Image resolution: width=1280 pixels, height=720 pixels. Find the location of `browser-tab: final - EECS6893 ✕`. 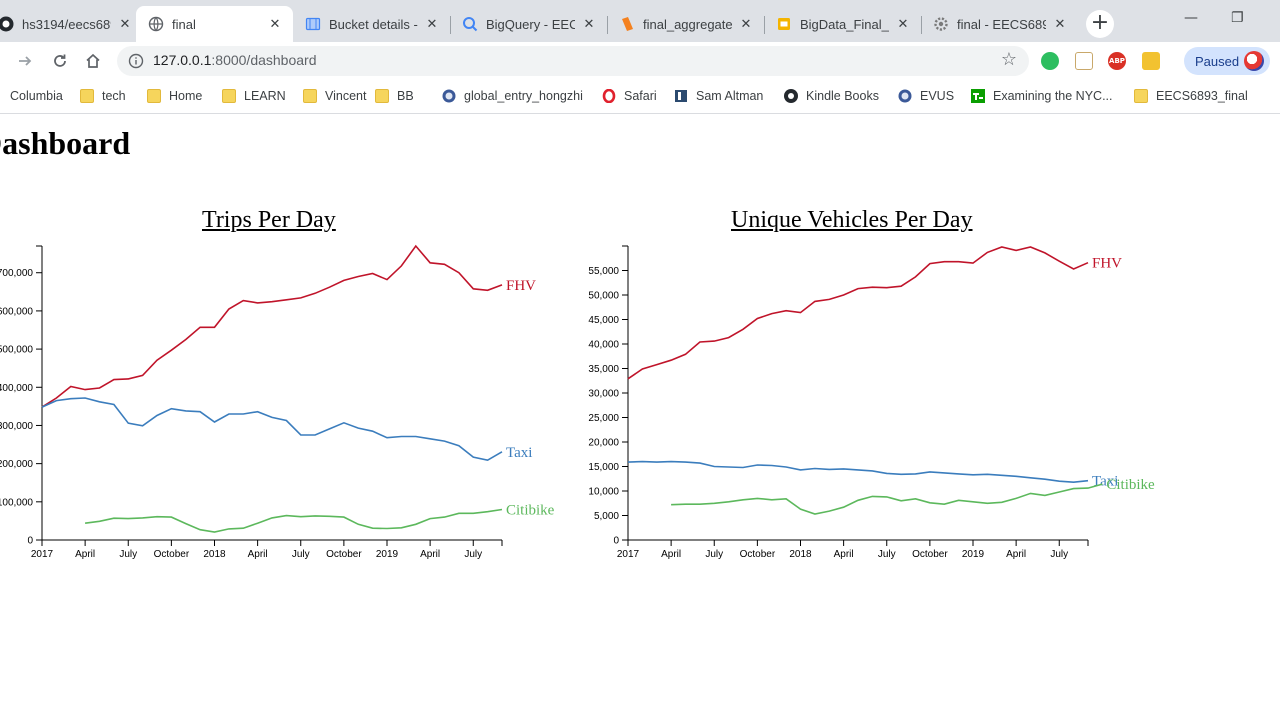

browser-tab: final - EECS6893 ✕ is located at coordinates (999, 24).